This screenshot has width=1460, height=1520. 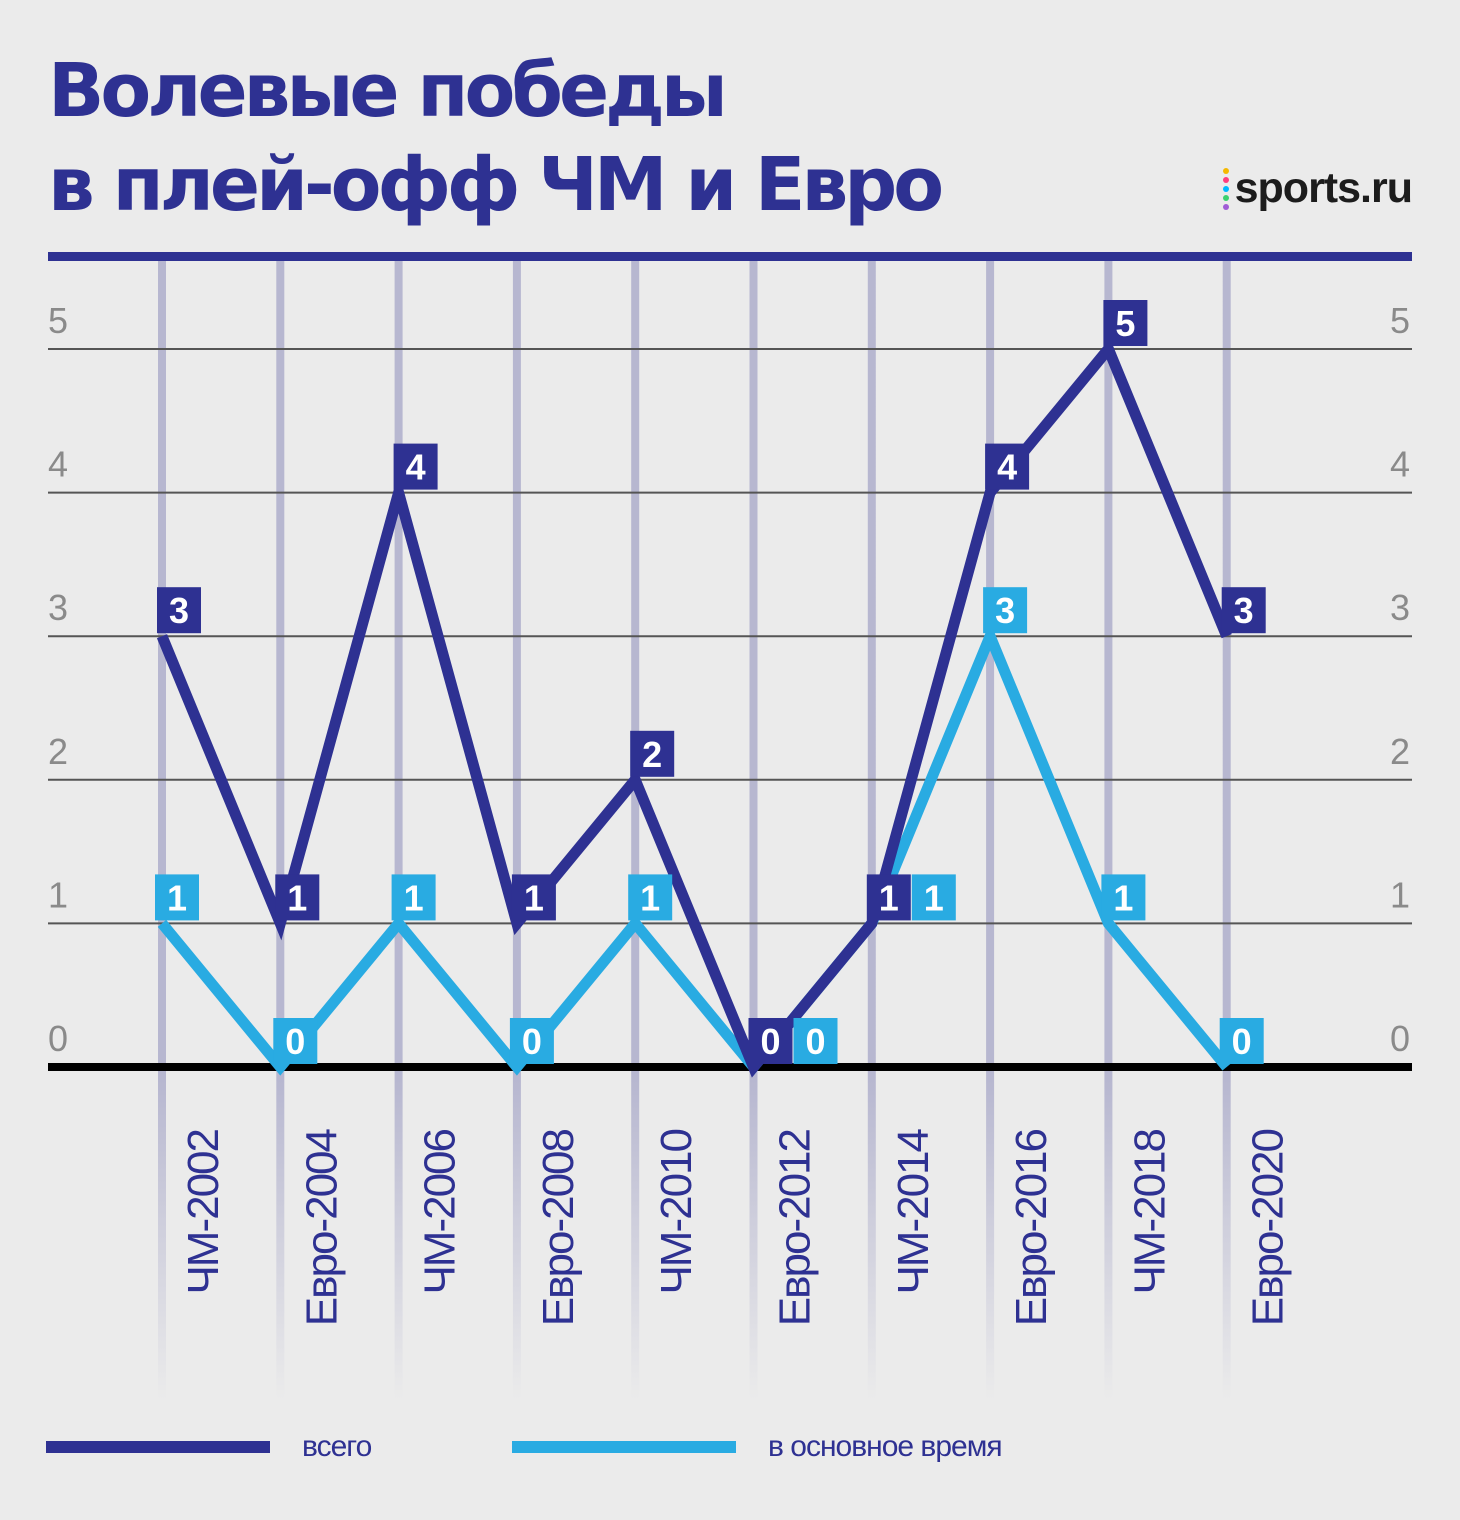 What do you see at coordinates (730, 256) in the screenshot?
I see `top-rule` at bounding box center [730, 256].